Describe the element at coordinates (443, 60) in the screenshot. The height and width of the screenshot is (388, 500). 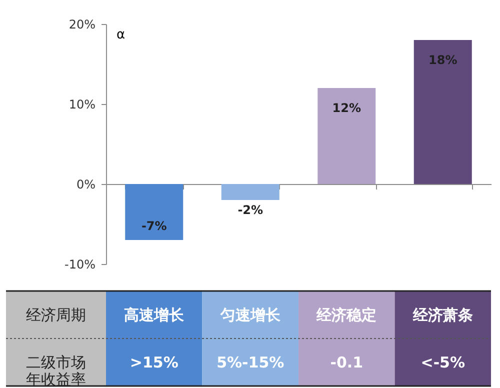
I see `data-label: 18%` at that location.